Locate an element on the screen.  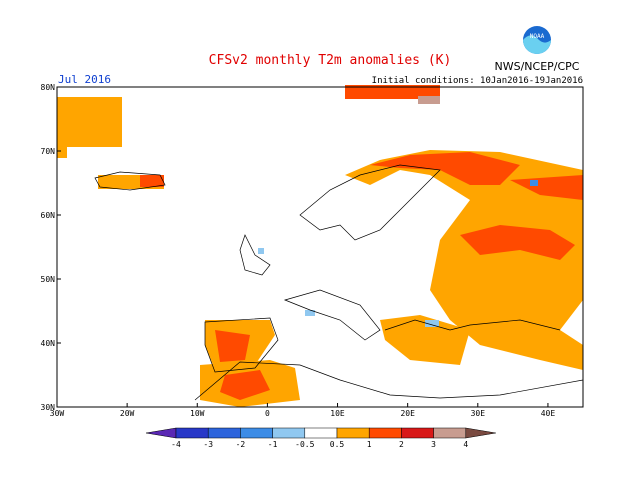
colorbar-label: 4 is located at coordinates (465, 444).